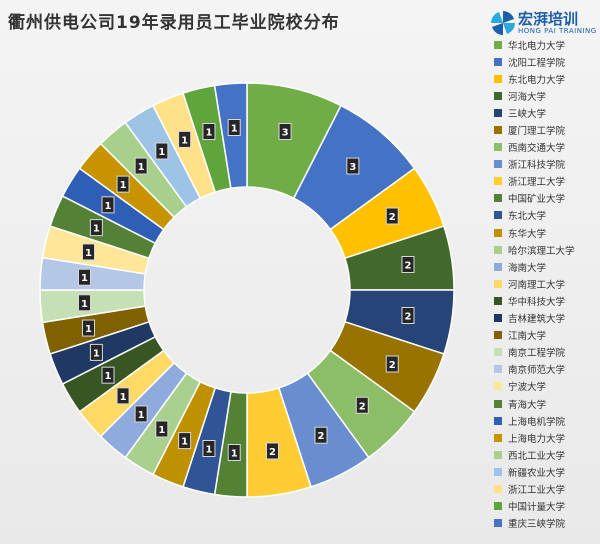  I want to click on legend-item: 厦门理工学院, so click(546, 129).